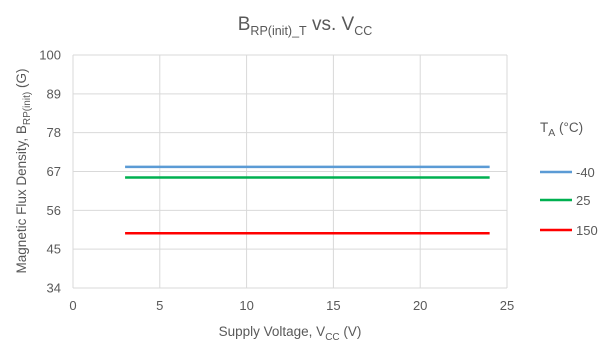  Describe the element at coordinates (23, 171) in the screenshot. I see `y-axis-label: Magnetic Flux Density, BRP(init) (G)` at that location.